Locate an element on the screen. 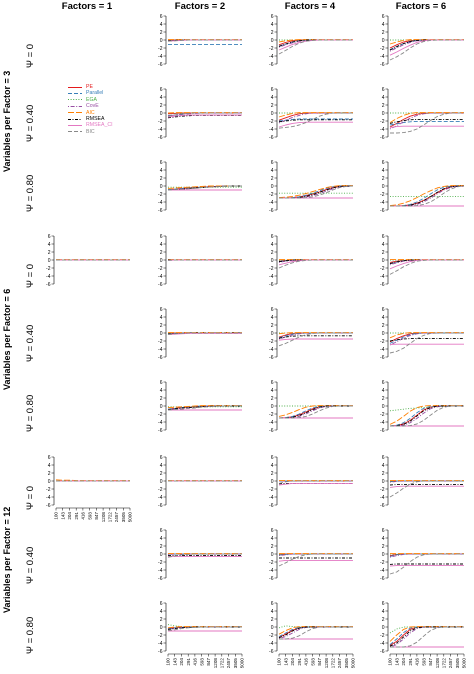 This screenshot has width=474, height=674. panel-vpf-3-psi-2-factors-4: 6 4 2 0 -2 -4 -6 is located at coordinates (311, 187).